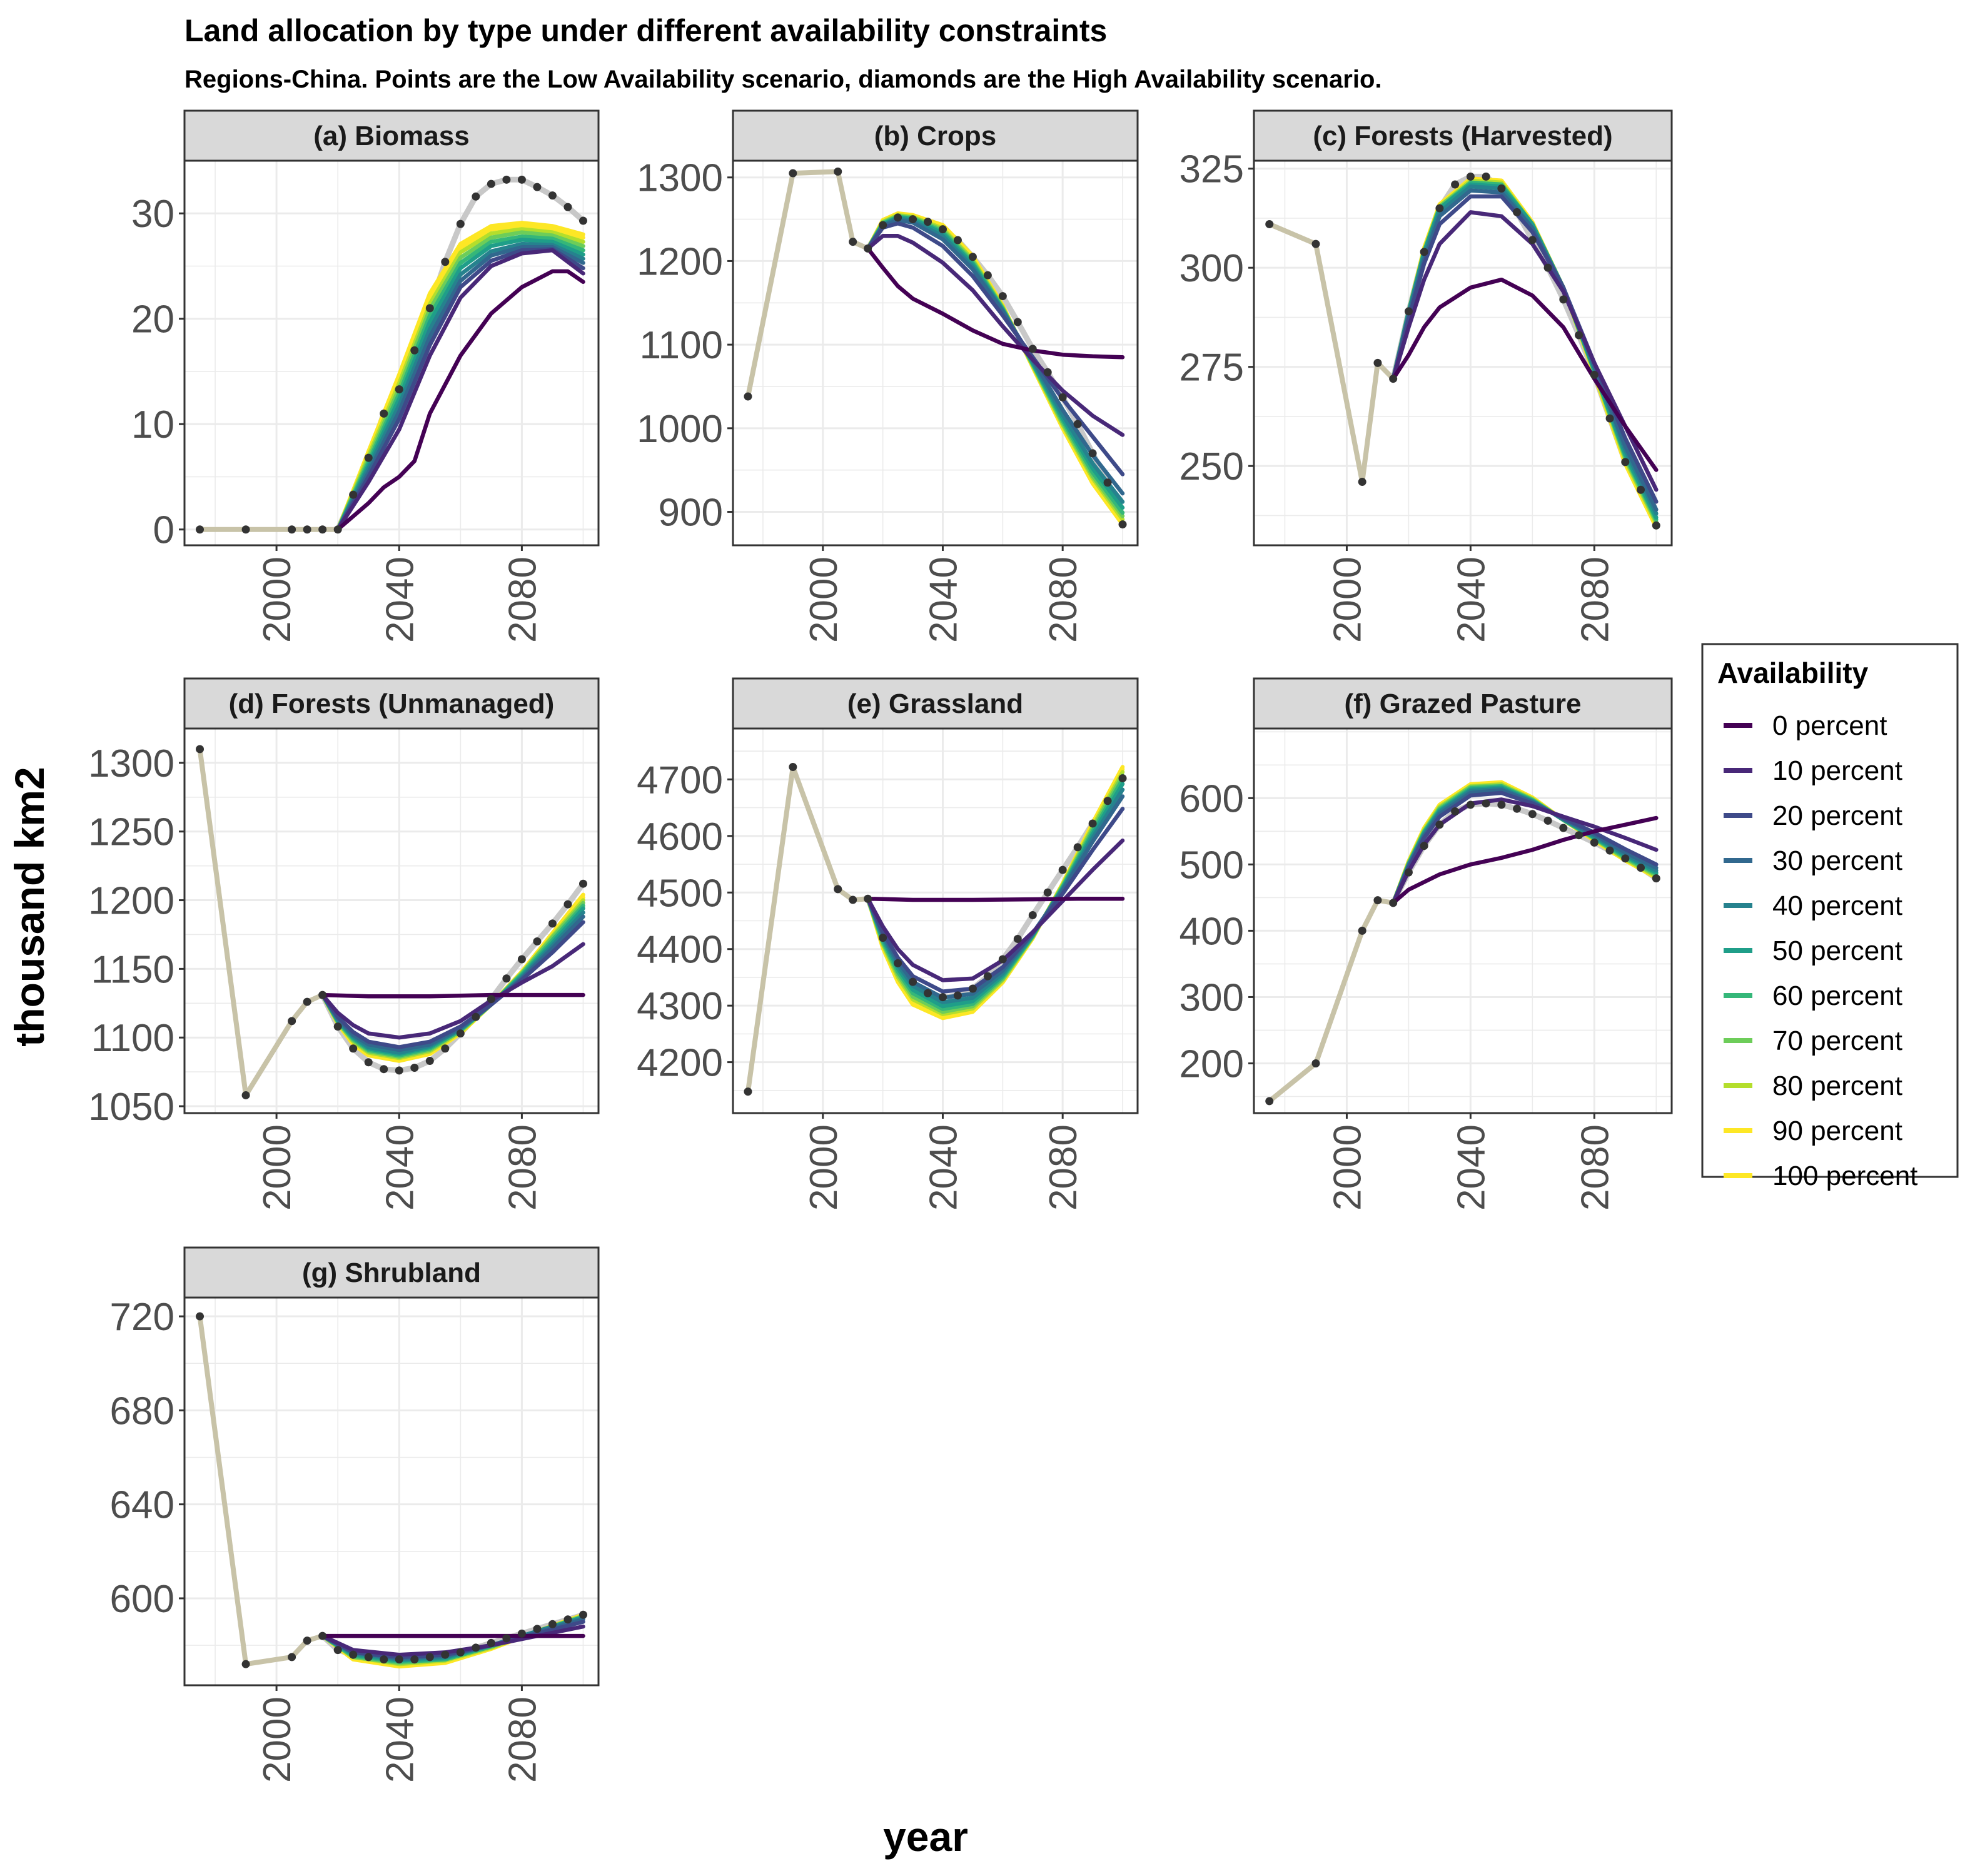  Describe the element at coordinates (1837, 1041) in the screenshot. I see `legend-label: 70 percent` at that location.